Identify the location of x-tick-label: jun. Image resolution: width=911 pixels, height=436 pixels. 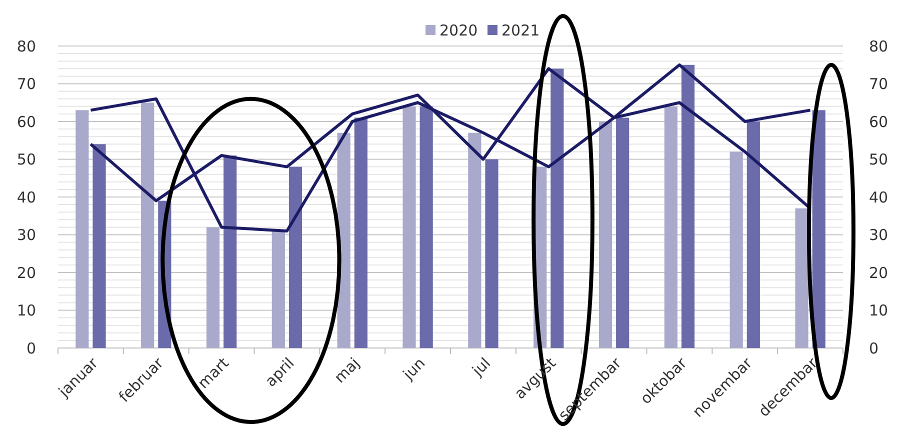
(413, 369).